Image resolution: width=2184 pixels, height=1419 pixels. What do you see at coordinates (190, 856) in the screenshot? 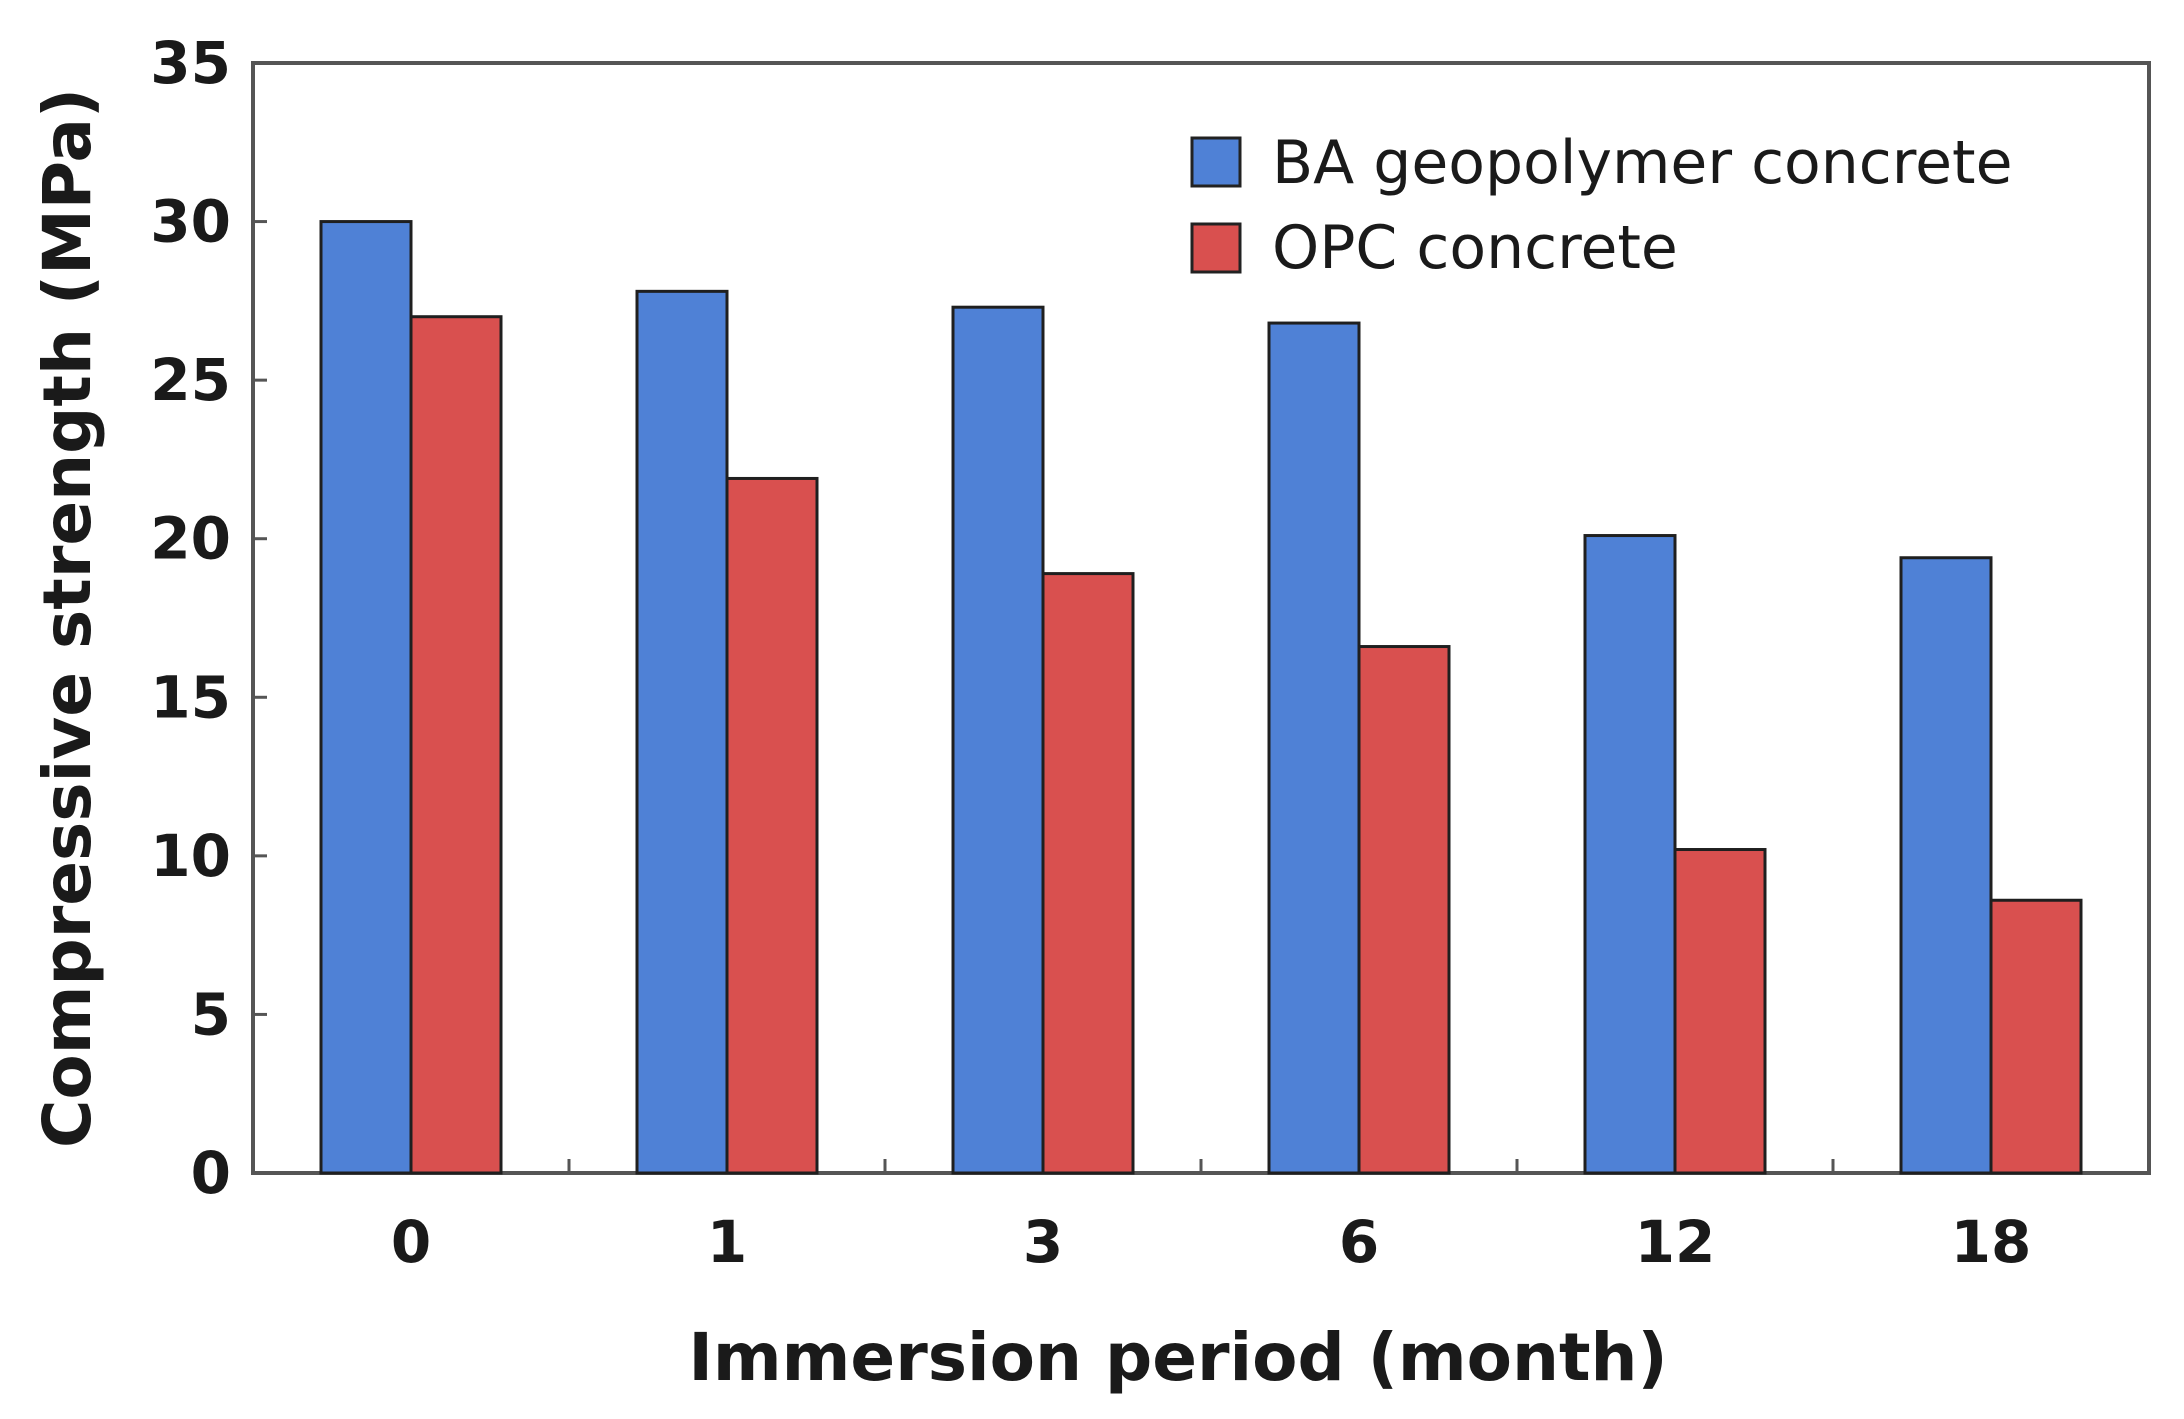
I see `y-tick-label: 10` at bounding box center [190, 856].